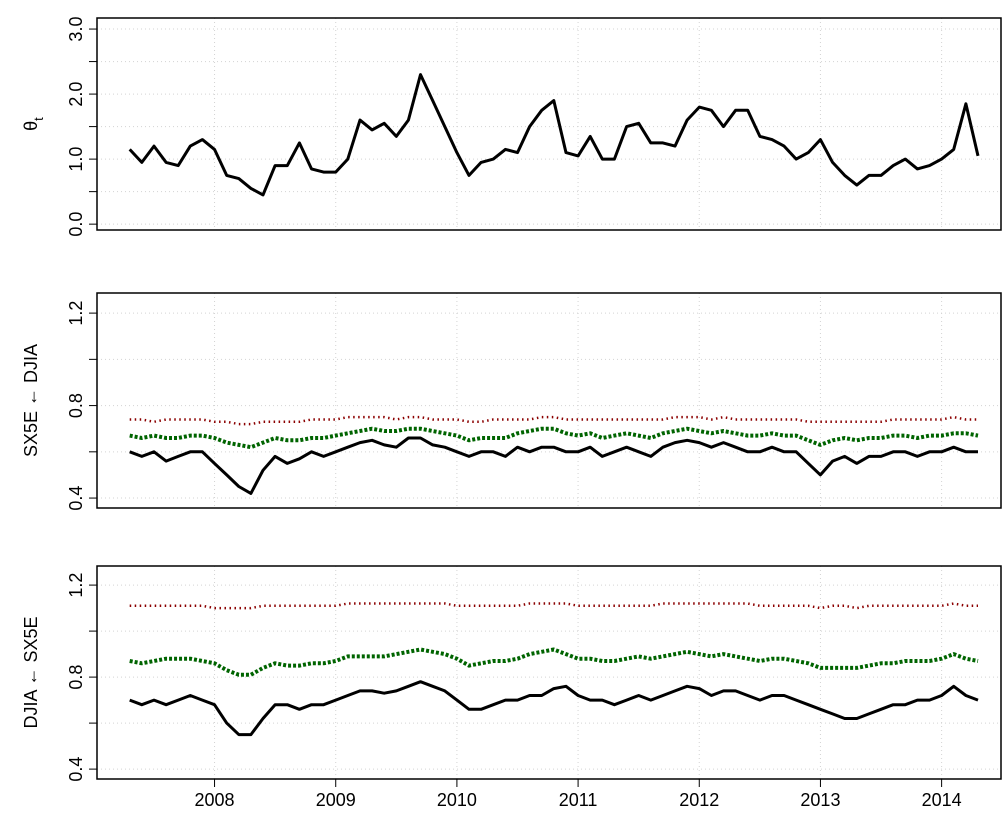 Image resolution: width=1003 pixels, height=821 pixels. I want to click on y-axis-label: SX5E ← DJIA, so click(31, 400).